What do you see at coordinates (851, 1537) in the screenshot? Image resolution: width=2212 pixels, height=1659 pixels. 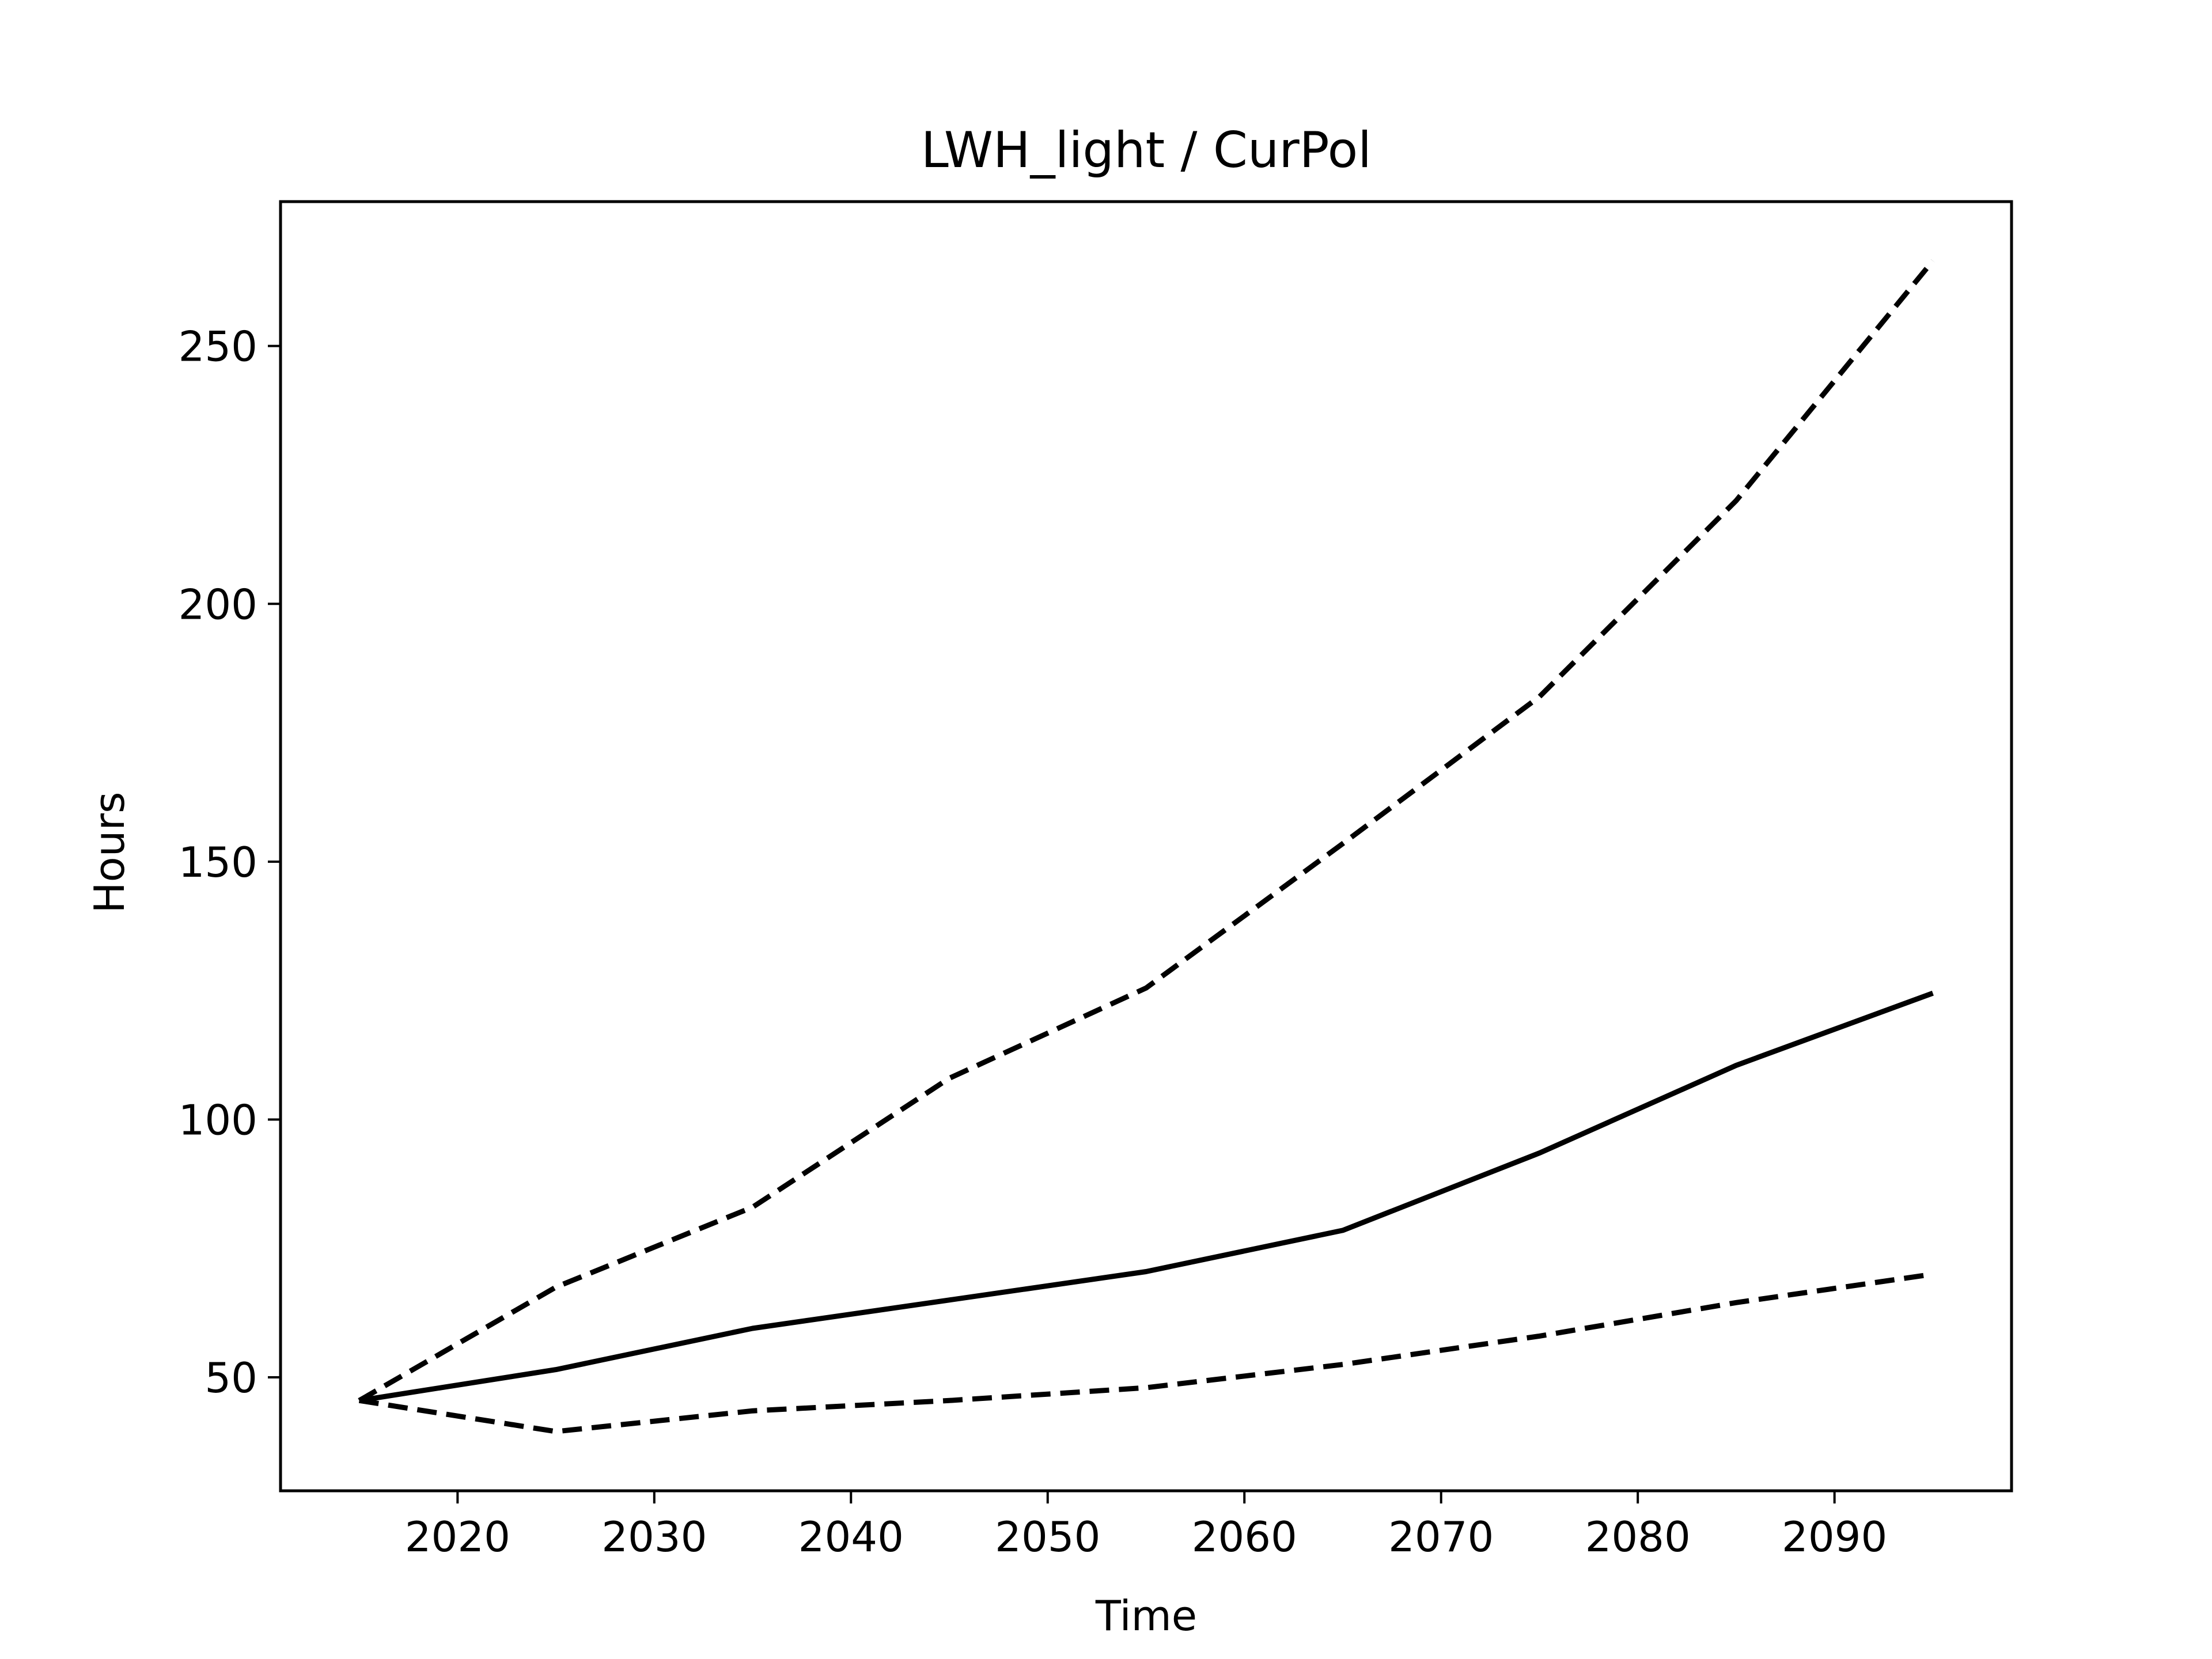 I see `x-tick-label: 2040` at bounding box center [851, 1537].